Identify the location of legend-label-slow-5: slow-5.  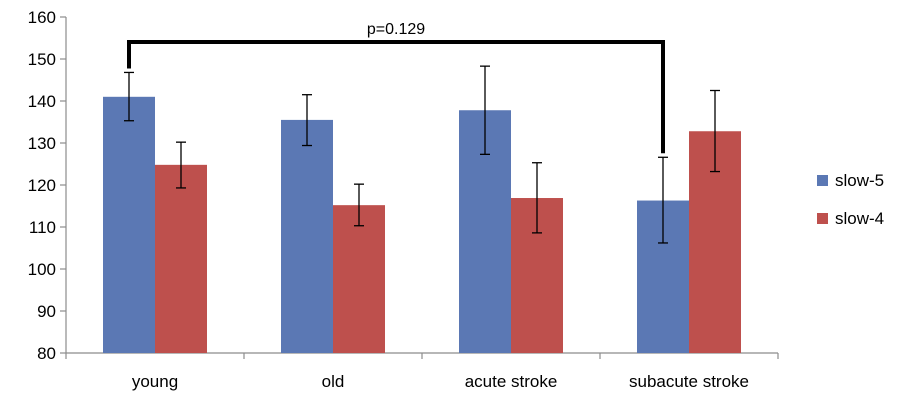
(859, 180).